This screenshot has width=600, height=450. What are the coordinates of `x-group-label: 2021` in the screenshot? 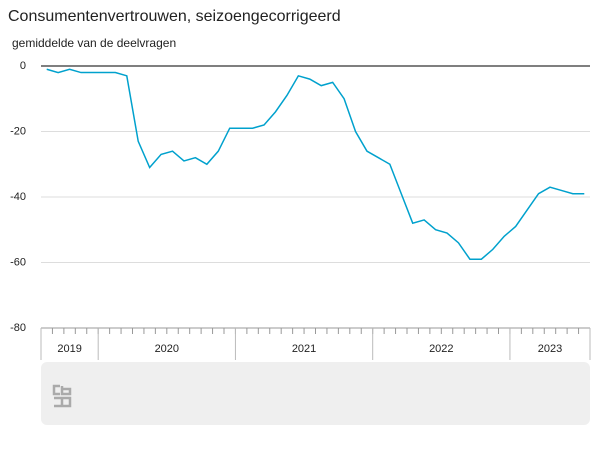 It's located at (304, 349).